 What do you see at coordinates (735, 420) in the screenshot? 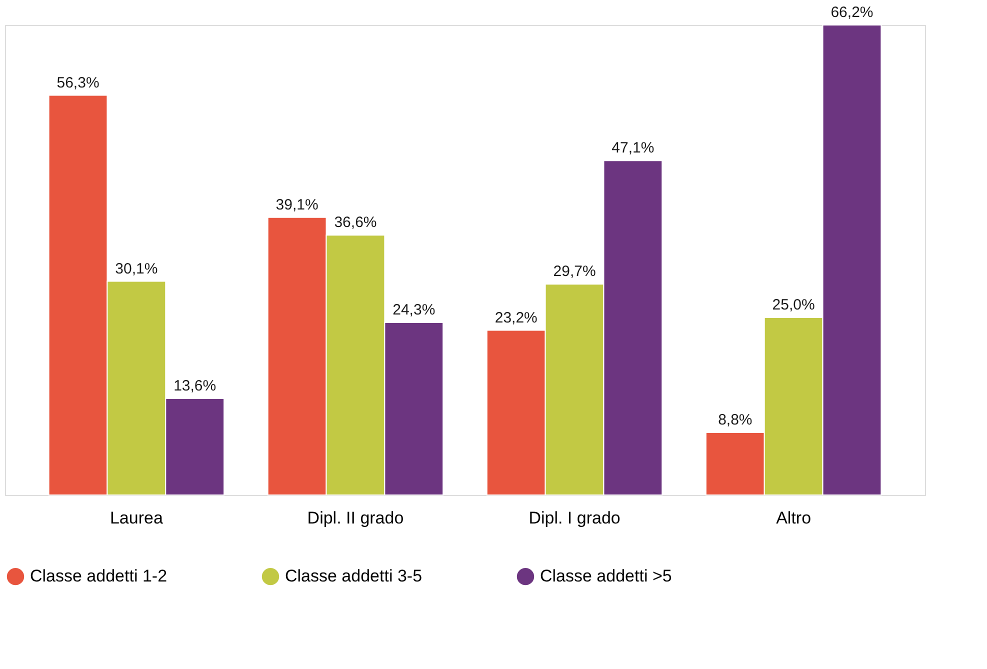
I see `data-label: 8,8%` at bounding box center [735, 420].